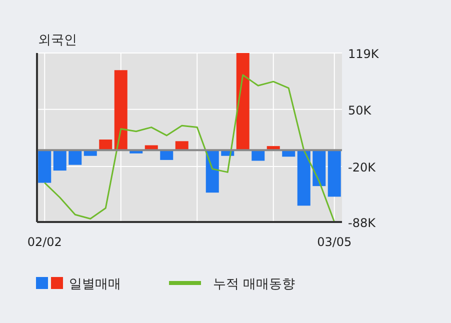  I want to click on legend-label: 일별매매, so click(95, 284).